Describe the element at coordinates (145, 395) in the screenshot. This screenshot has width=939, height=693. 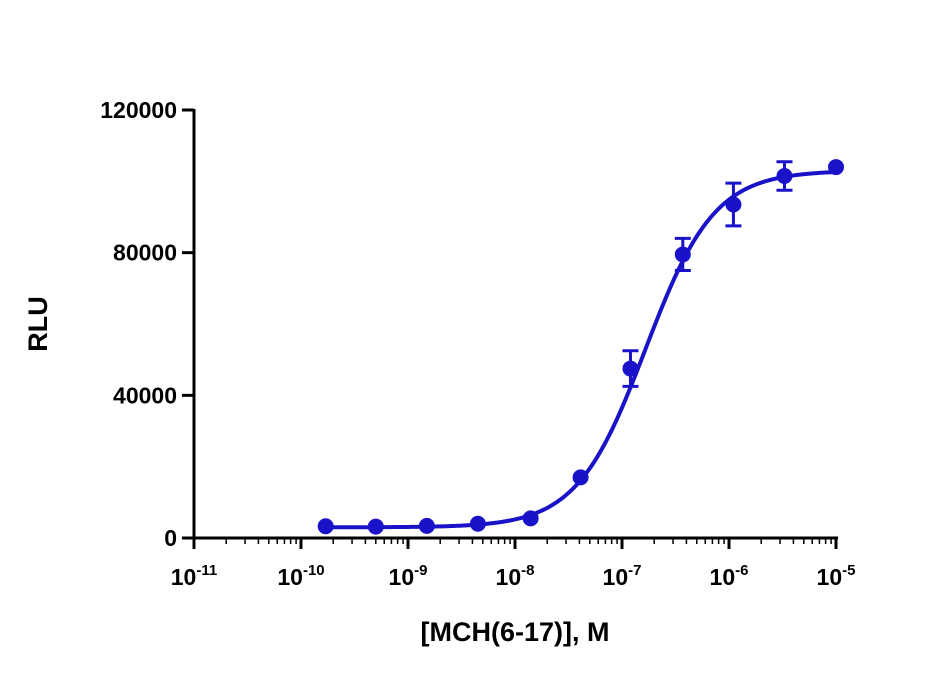
I see `y-tick-label: 40000` at that location.